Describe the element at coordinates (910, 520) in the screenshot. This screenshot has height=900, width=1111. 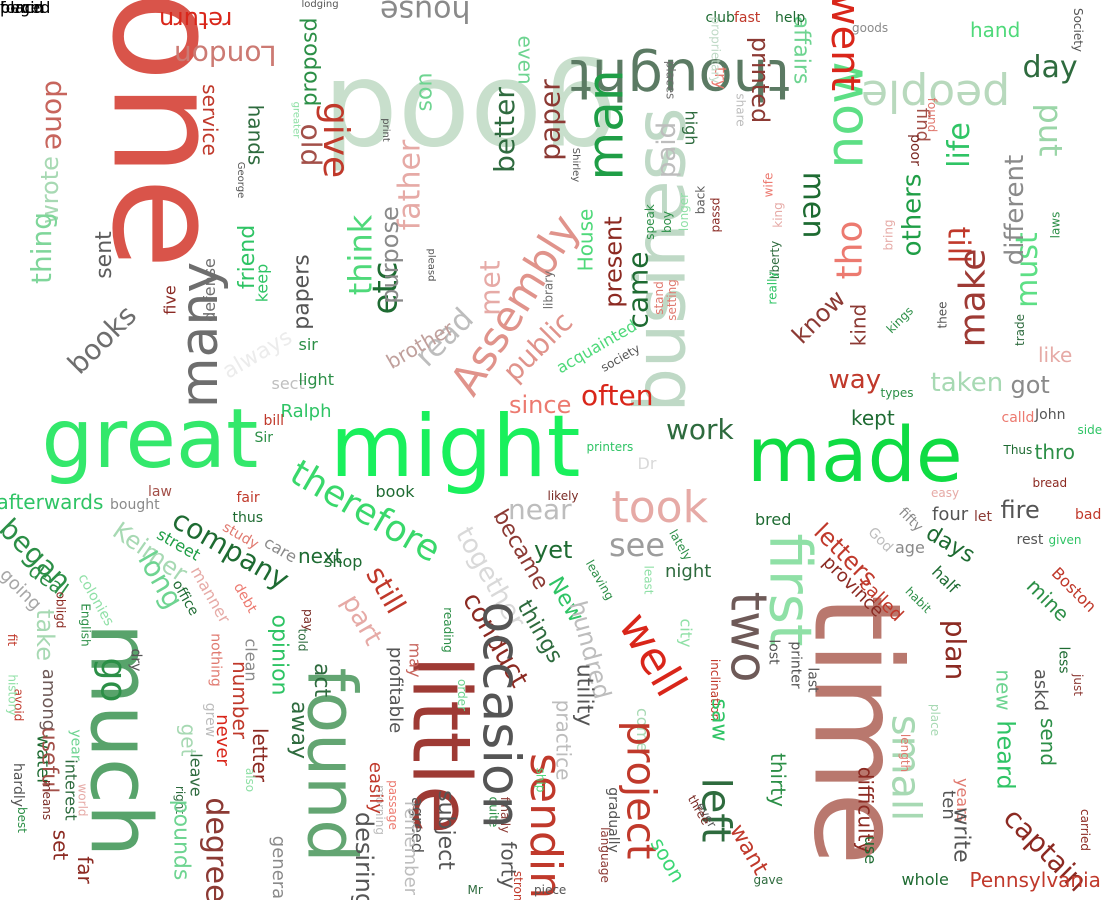
I see `cloud-word: fifty` at that location.